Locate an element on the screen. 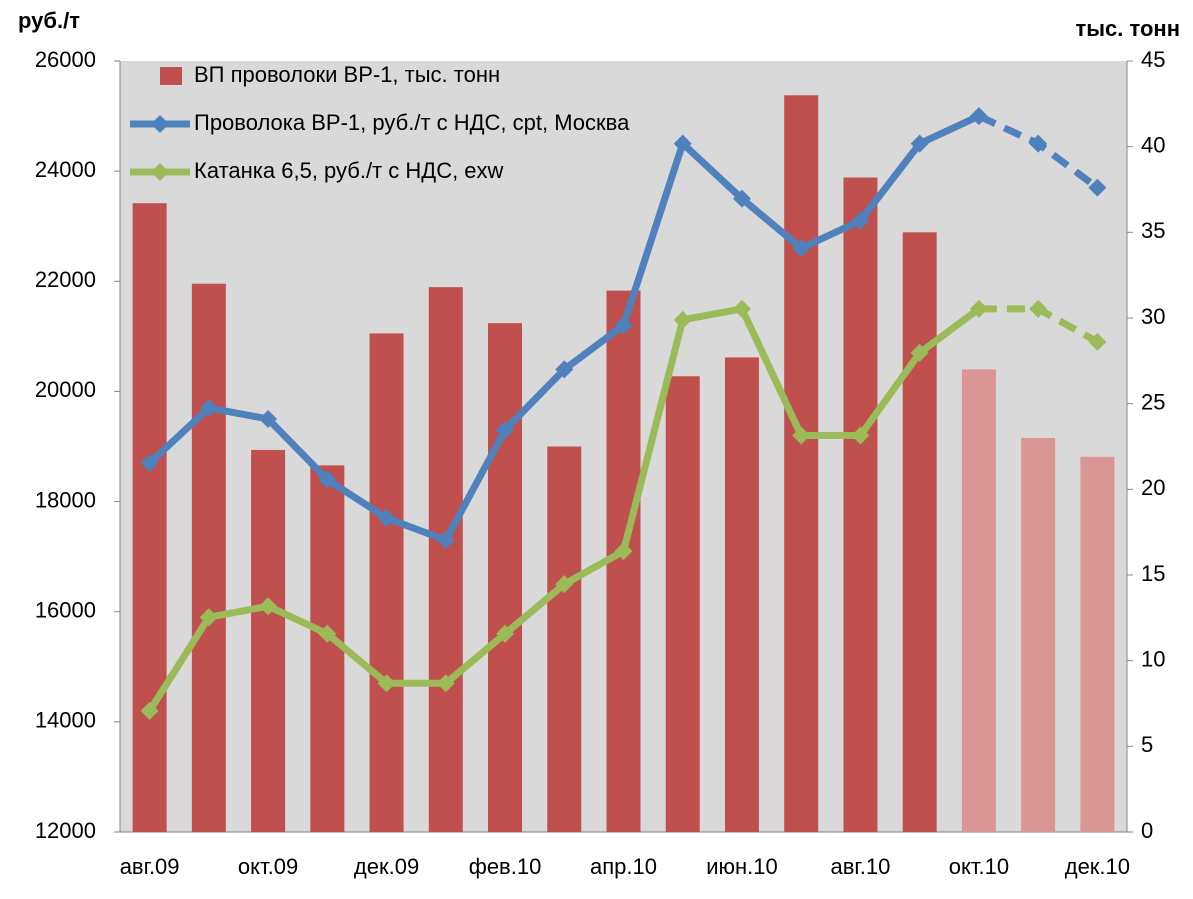 The height and width of the screenshot is (899, 1193). y-tick-label: 16000 is located at coordinates (65, 610).